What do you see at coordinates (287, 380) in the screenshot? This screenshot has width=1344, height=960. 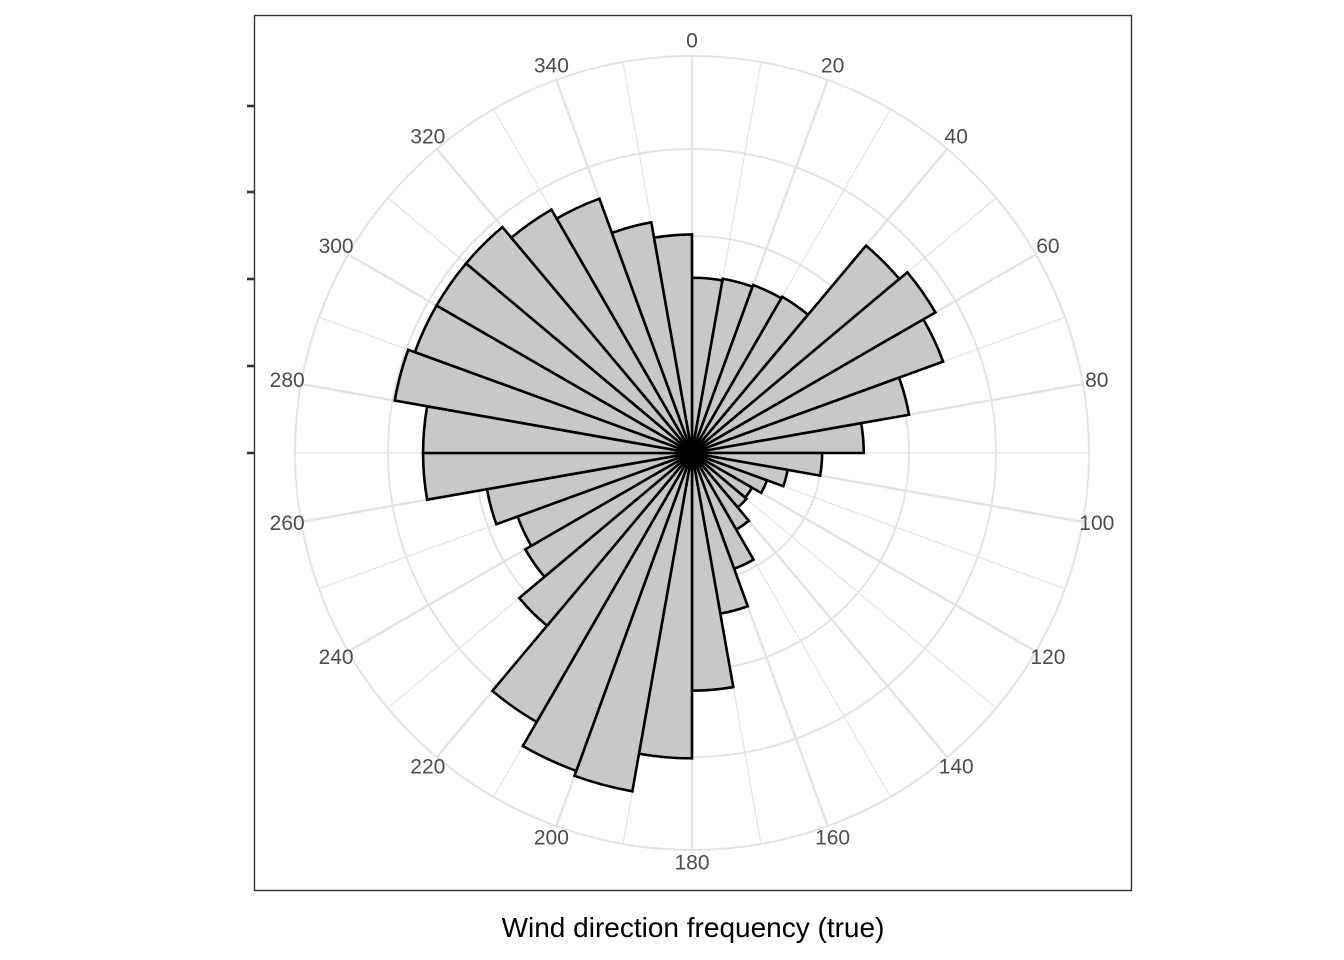 I see `theta-tick-label-280: 280` at bounding box center [287, 380].